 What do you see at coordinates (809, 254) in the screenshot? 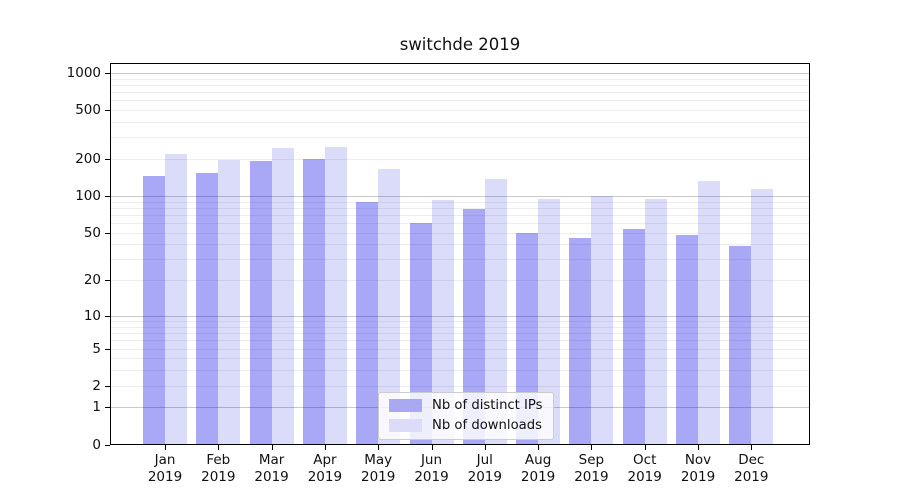
I see `axis-spine-right` at bounding box center [809, 254].